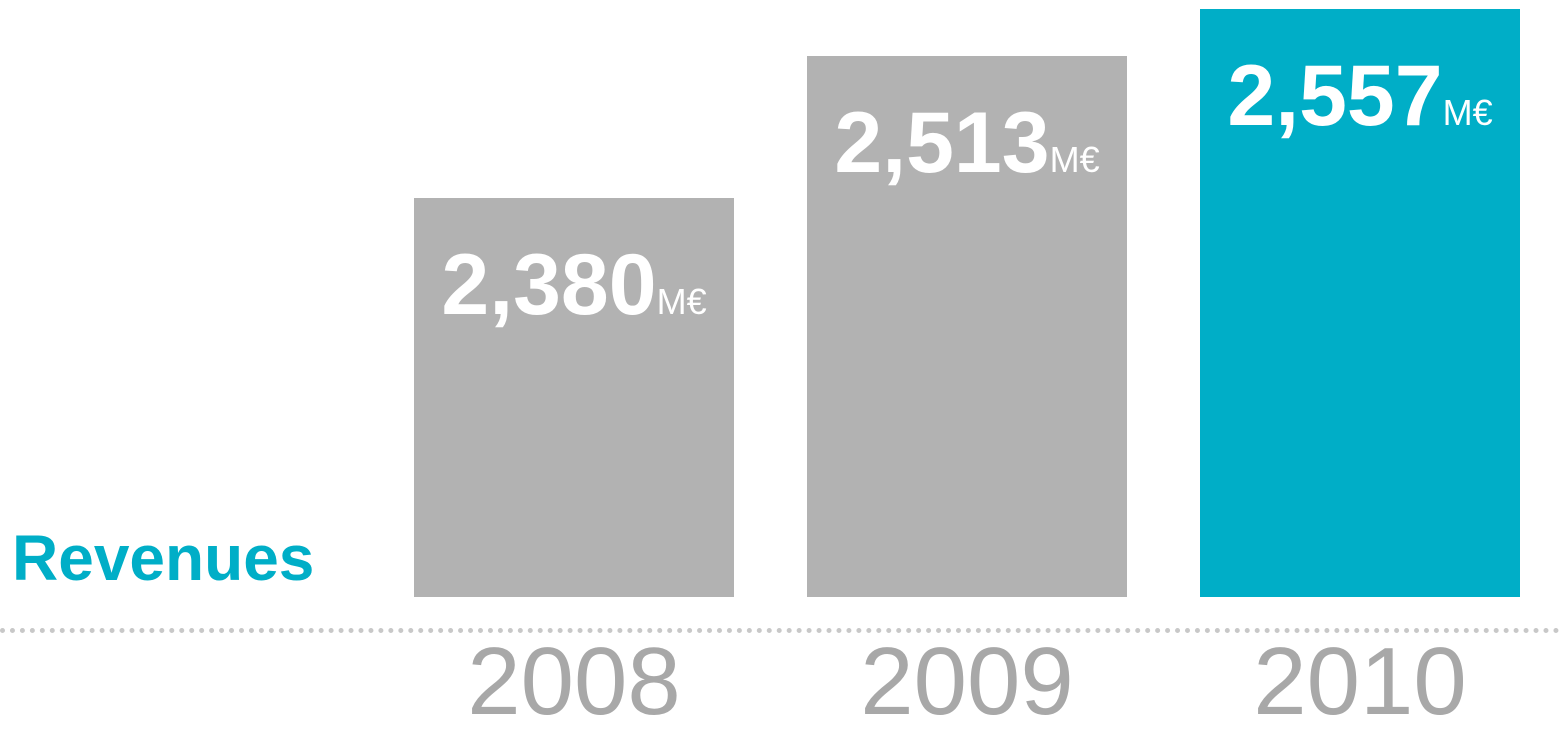 The height and width of the screenshot is (735, 1560). Describe the element at coordinates (1335, 96) in the screenshot. I see `data-label-value: 2,557` at that location.